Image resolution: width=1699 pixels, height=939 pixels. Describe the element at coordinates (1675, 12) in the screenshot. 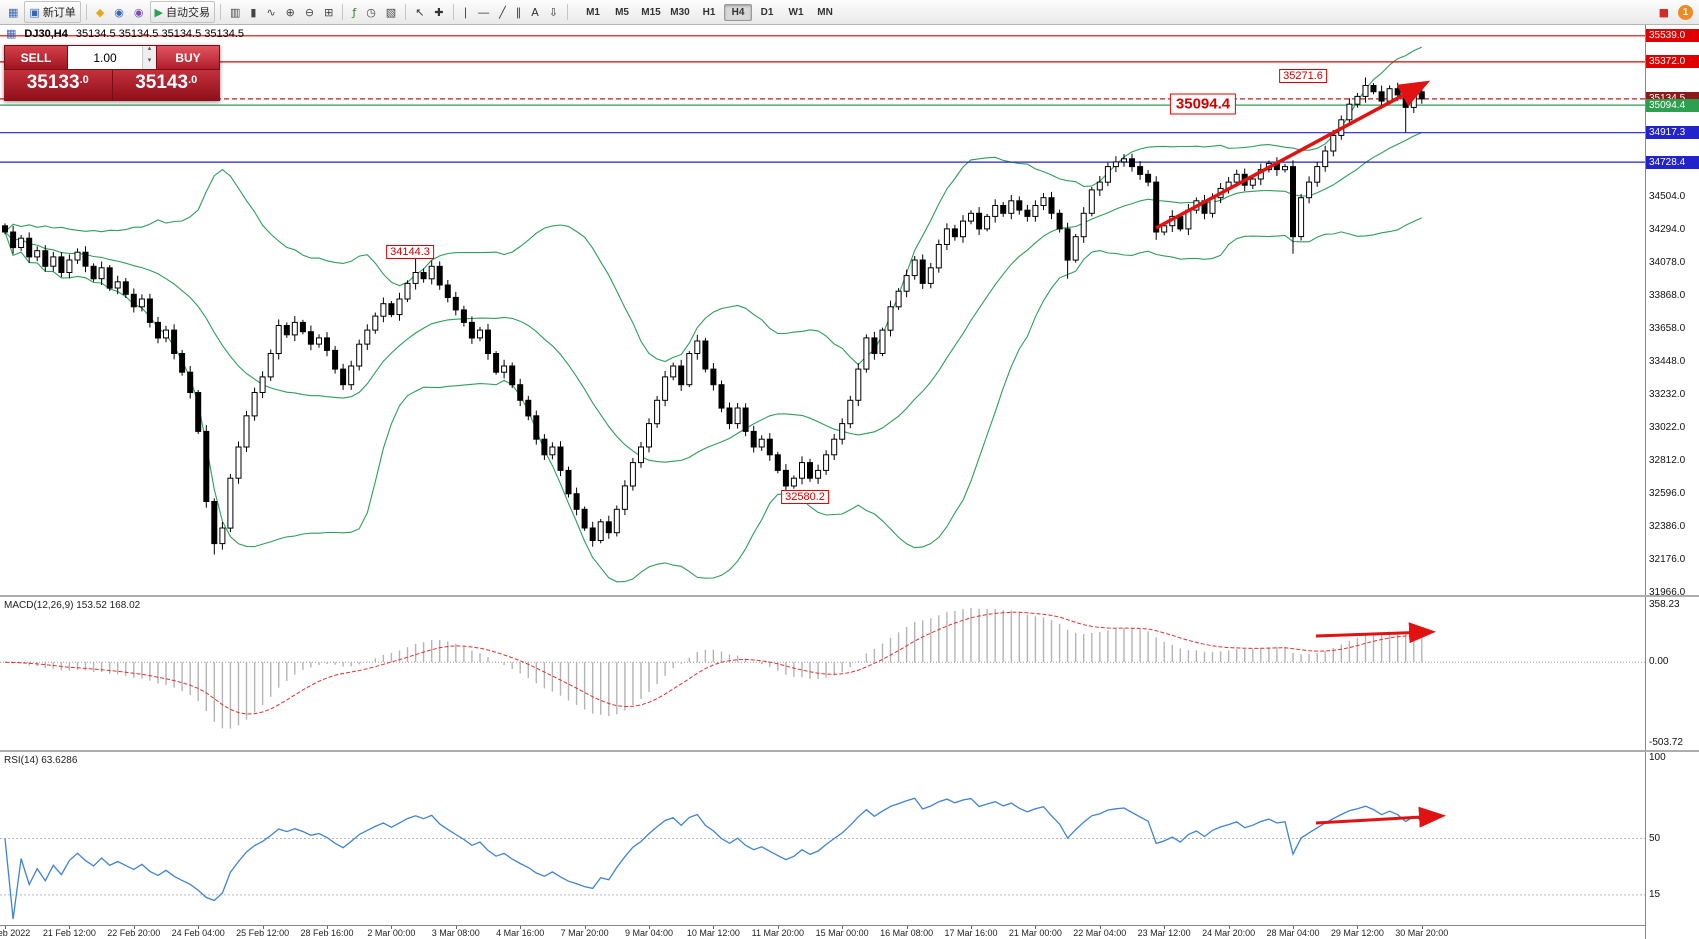

I see `toolbar-right: ■ 1` at that location.